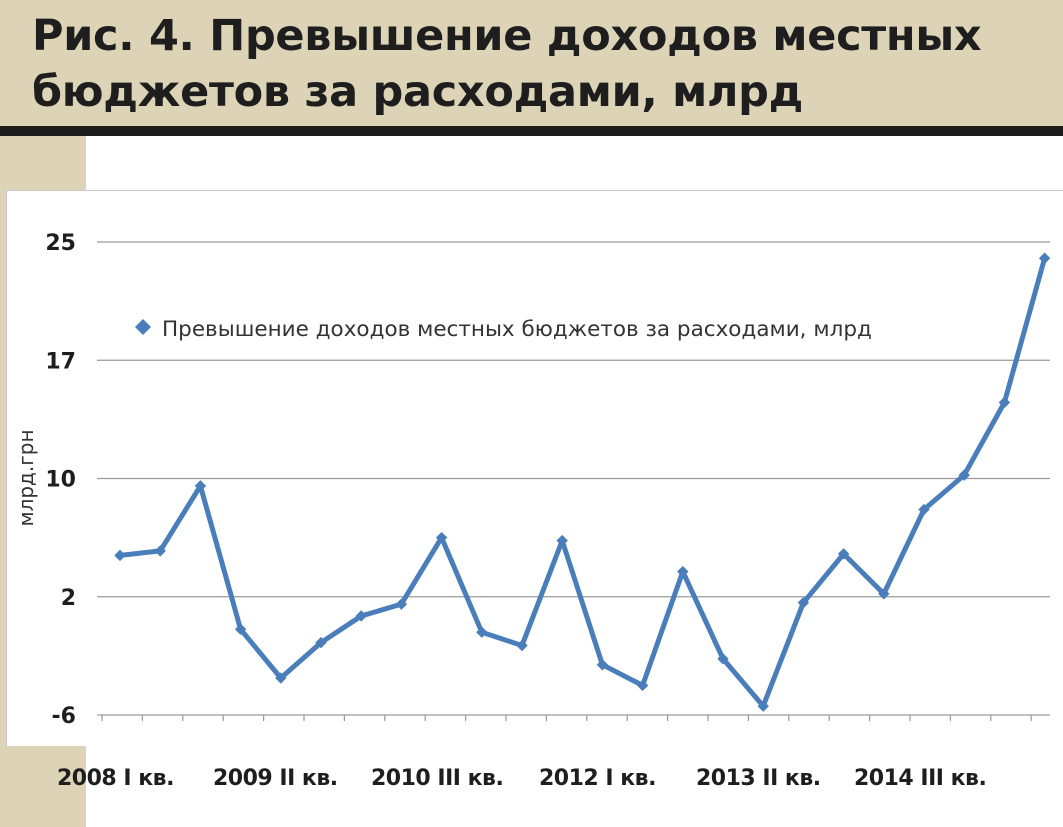  I want to click on y-tick-label: 10, so click(60, 480).